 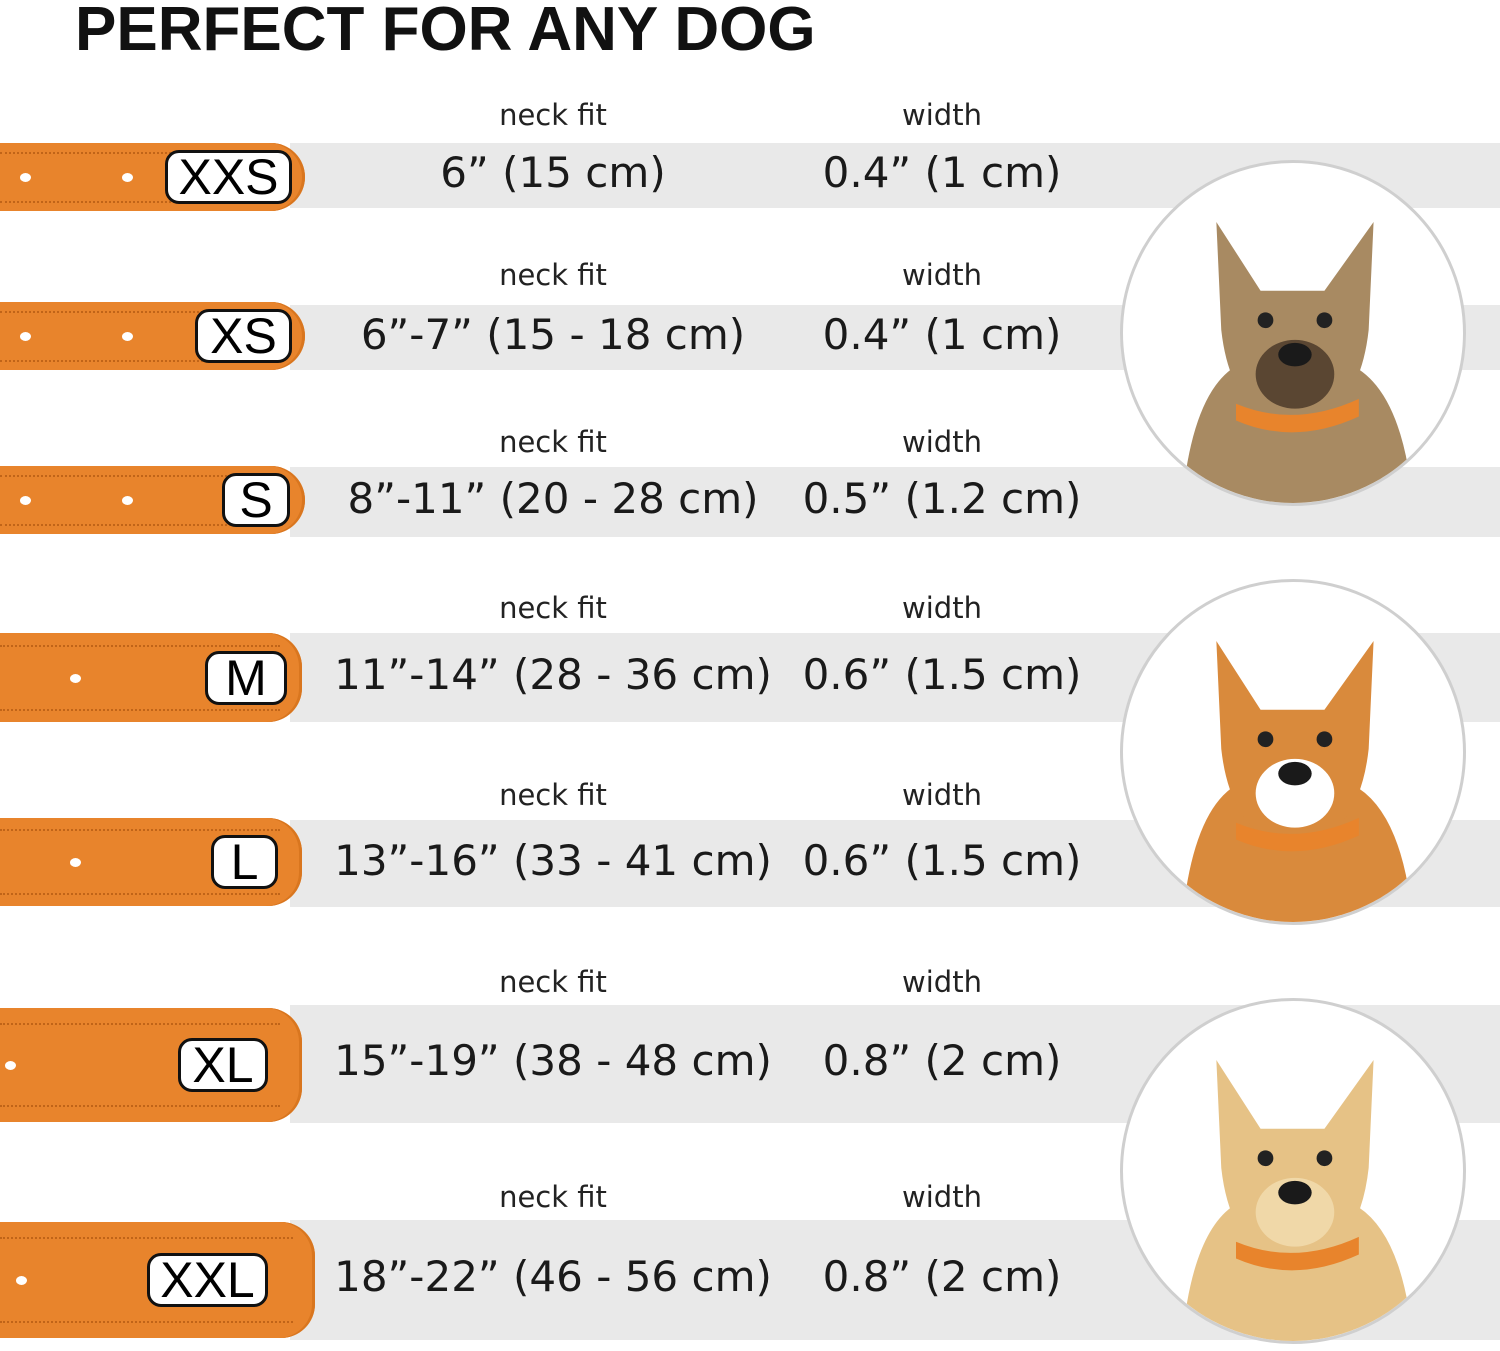 What do you see at coordinates (553, 172) in the screenshot?
I see `neck-fit-value: 6” (15 cm)` at bounding box center [553, 172].